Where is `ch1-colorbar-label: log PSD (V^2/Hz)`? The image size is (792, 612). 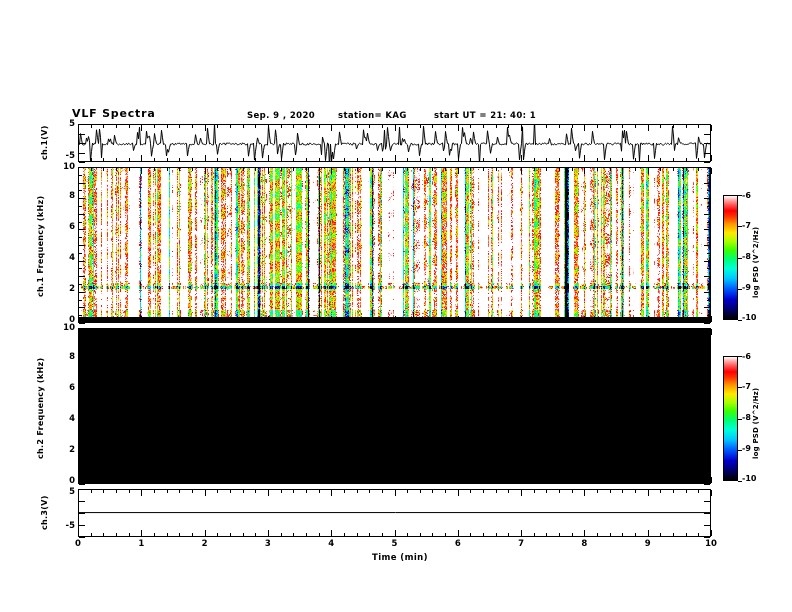
ch1-colorbar-label: log PSD (V^2/Hz) is located at coordinates (756, 262).